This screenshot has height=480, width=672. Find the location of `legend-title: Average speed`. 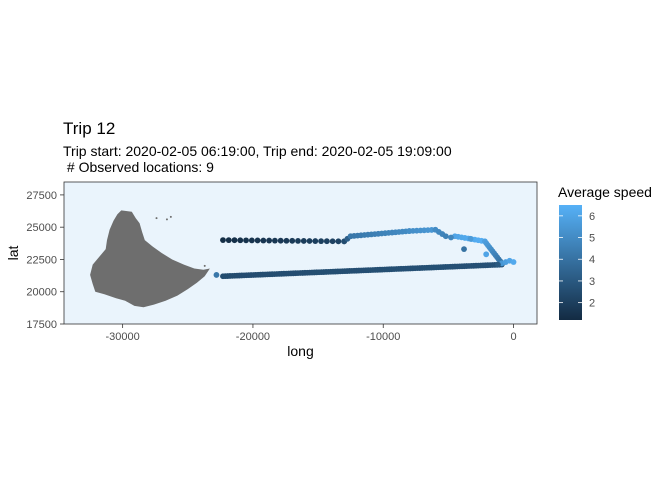

legend-title: Average speed is located at coordinates (605, 192).